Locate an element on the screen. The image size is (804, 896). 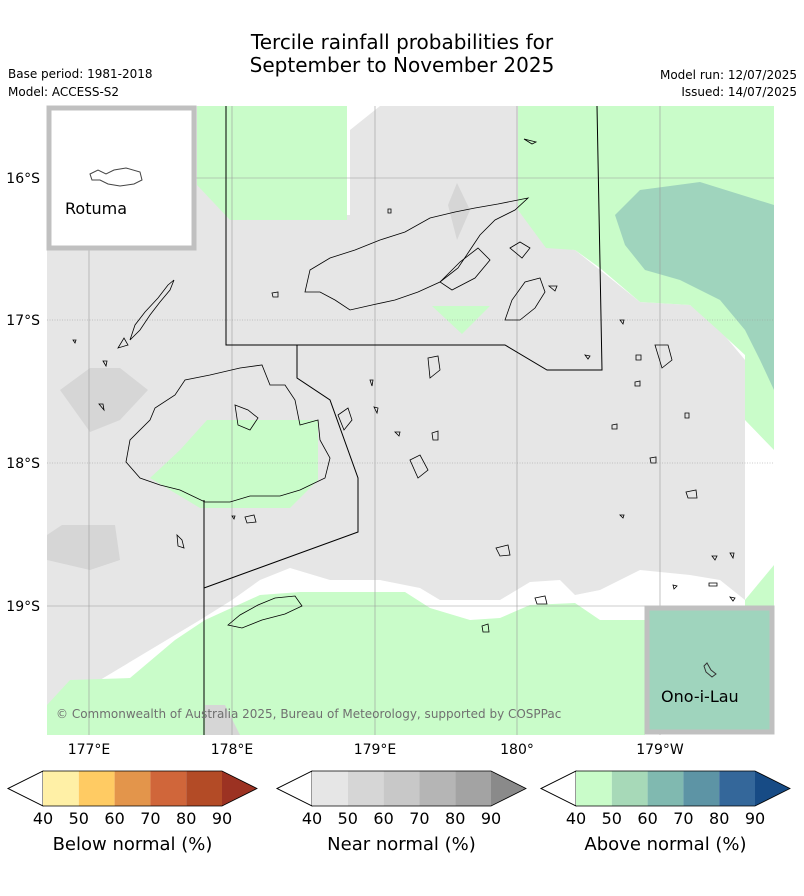
model-run-date: Model run: 12/07/2025 is located at coordinates (728, 75).